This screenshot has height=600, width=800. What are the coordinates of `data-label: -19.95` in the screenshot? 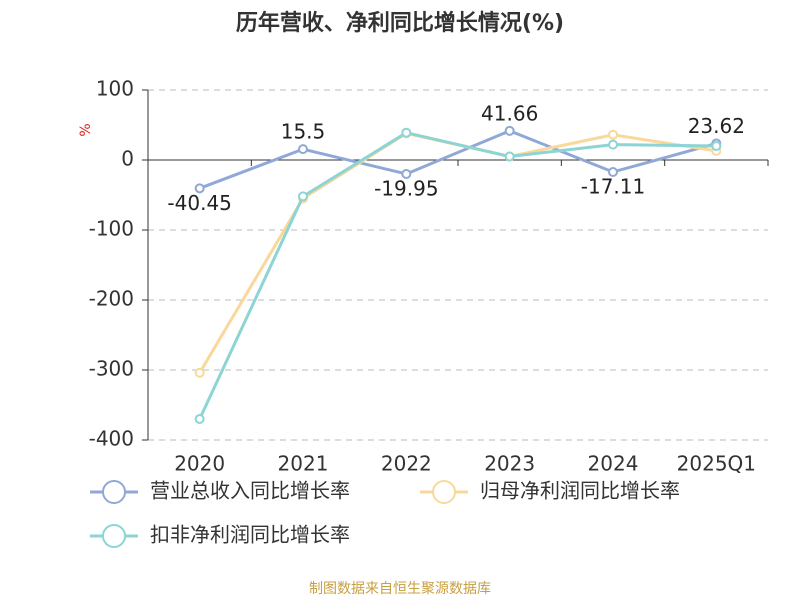 It's located at (406, 188).